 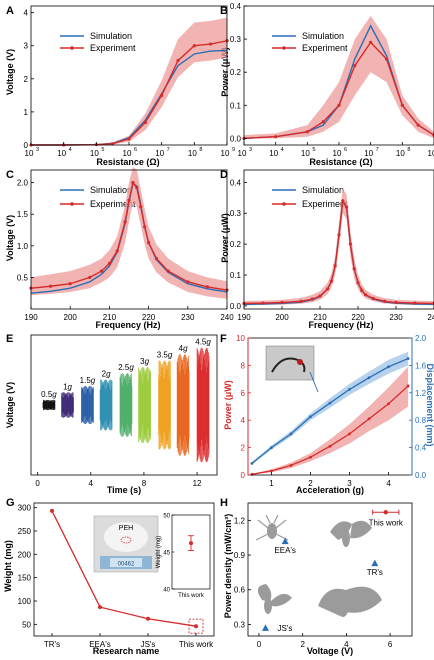 I want to click on scatter-point-h: This work, so click(x=386, y=518).